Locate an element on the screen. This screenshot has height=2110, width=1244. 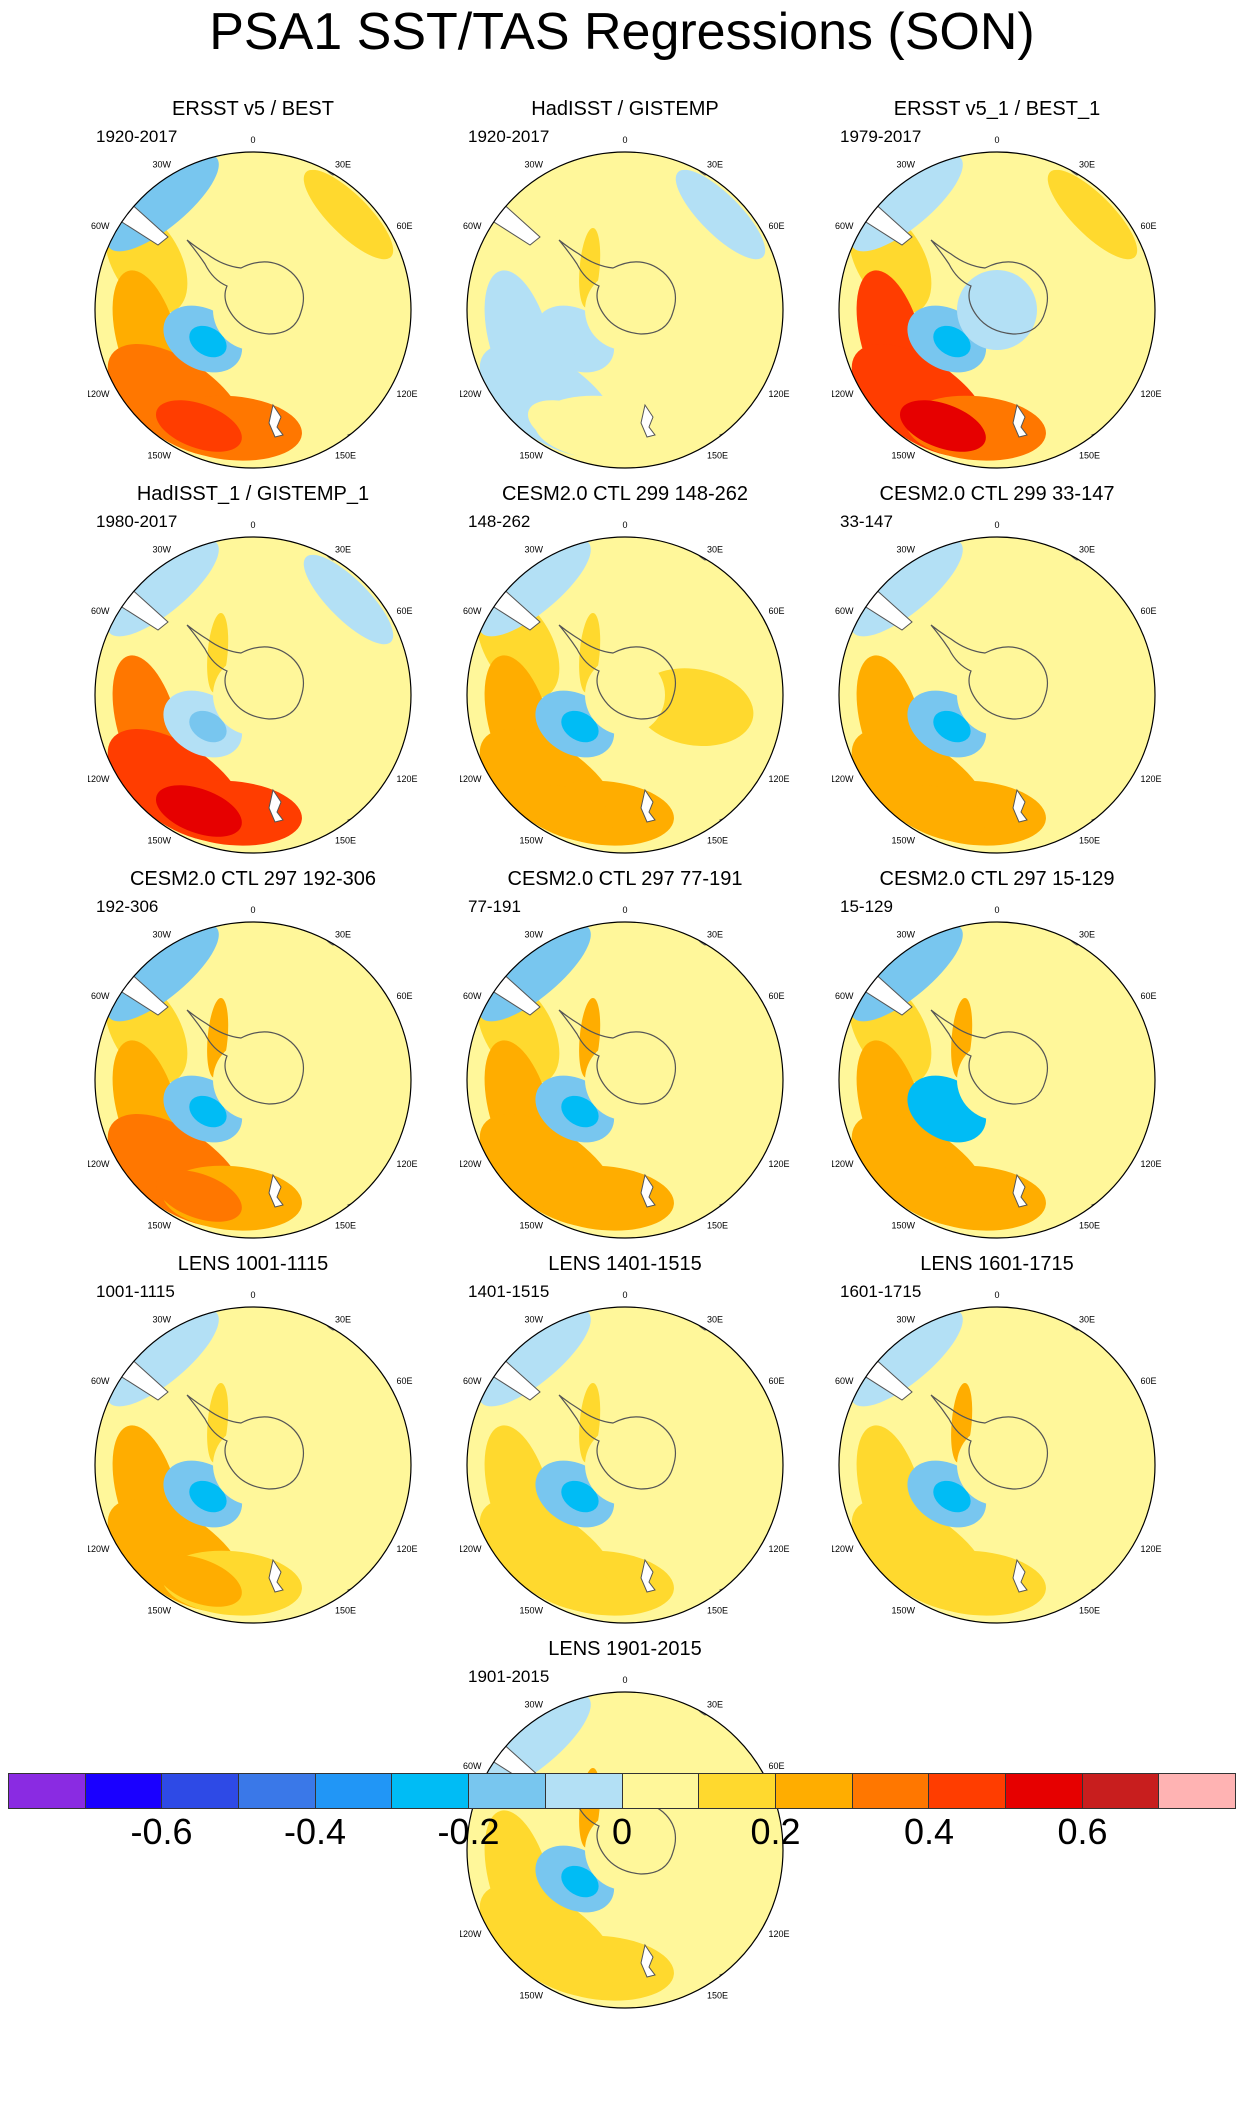
panel-period: 1979-2017 is located at coordinates (881, 136).